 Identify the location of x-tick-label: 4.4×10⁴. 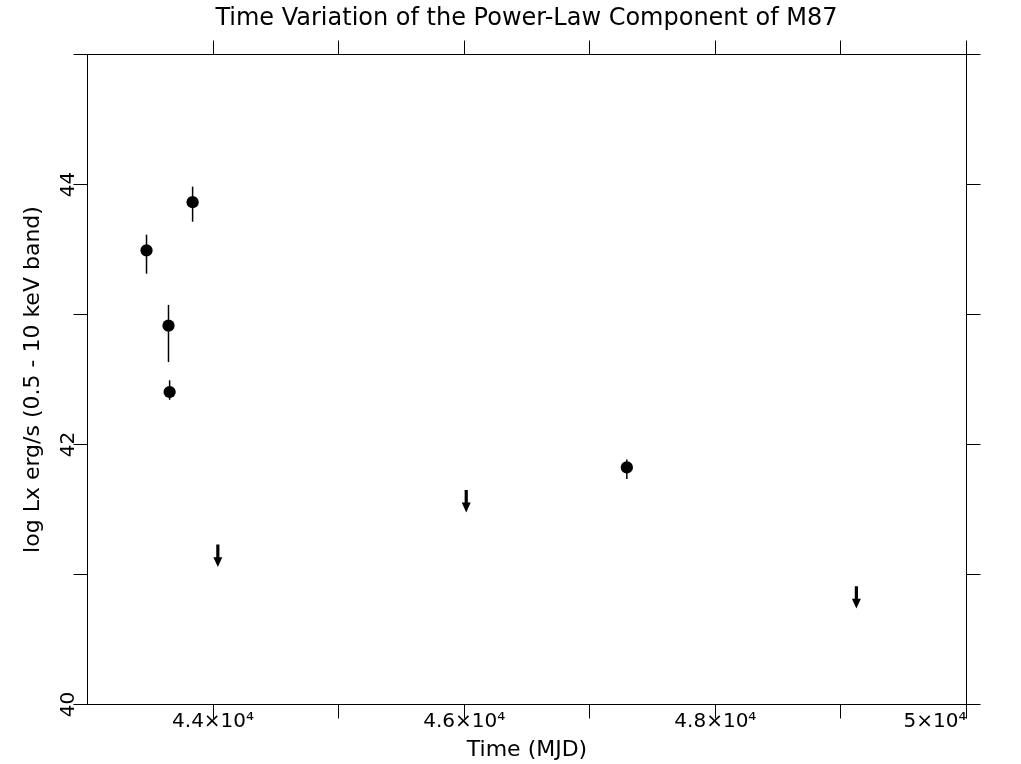
(213, 719).